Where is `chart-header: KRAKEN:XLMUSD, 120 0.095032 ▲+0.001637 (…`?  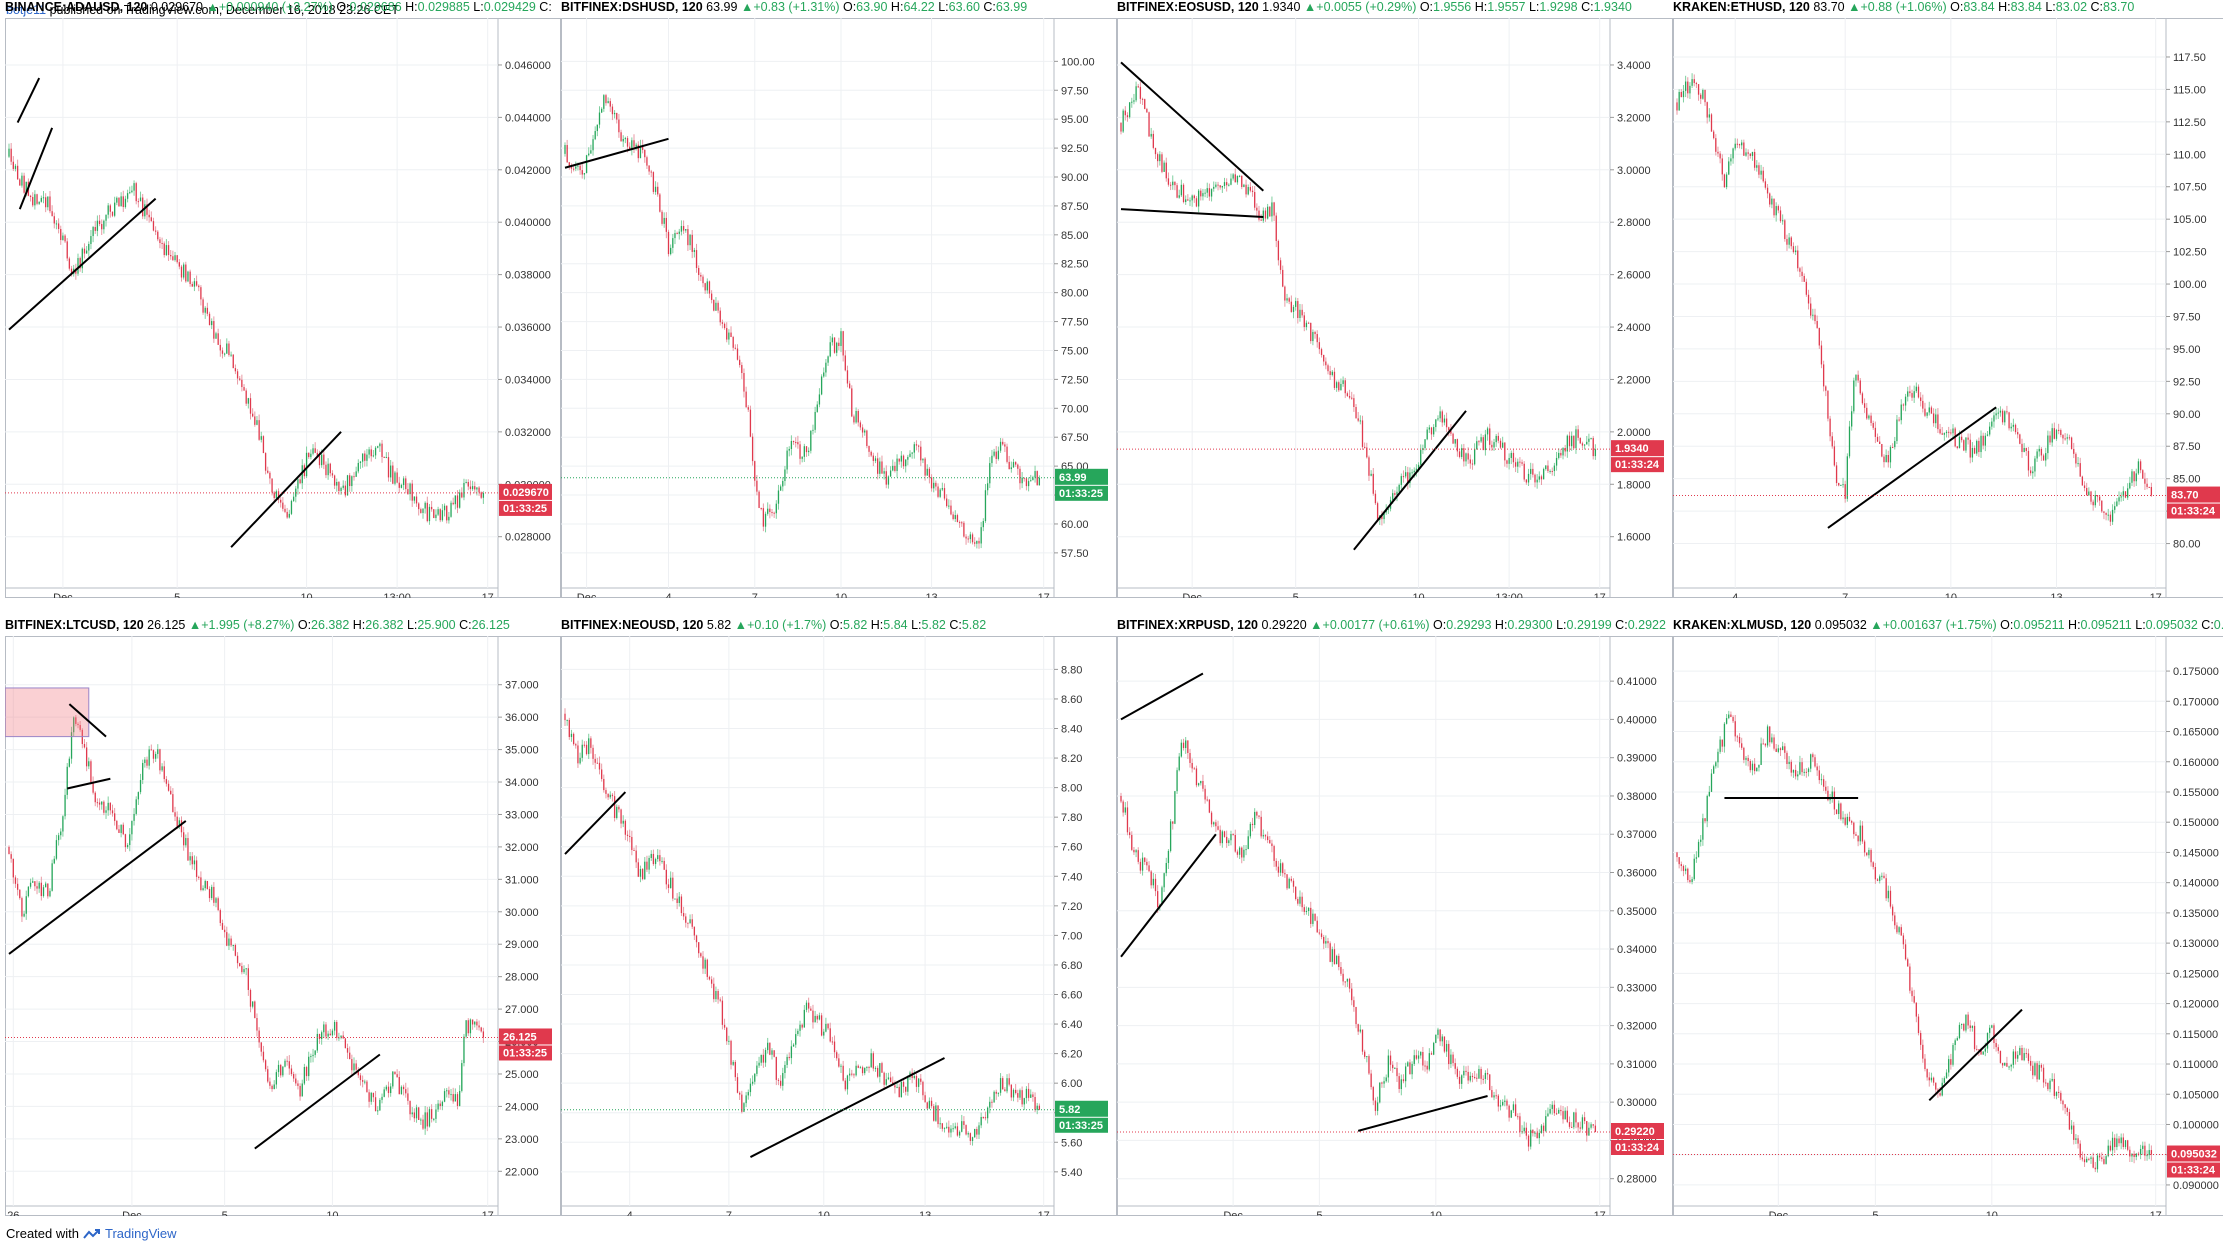
chart-header: KRAKEN:XLMUSD, 120 0.095032 ▲+0.001637 (… is located at coordinates (1948, 627).